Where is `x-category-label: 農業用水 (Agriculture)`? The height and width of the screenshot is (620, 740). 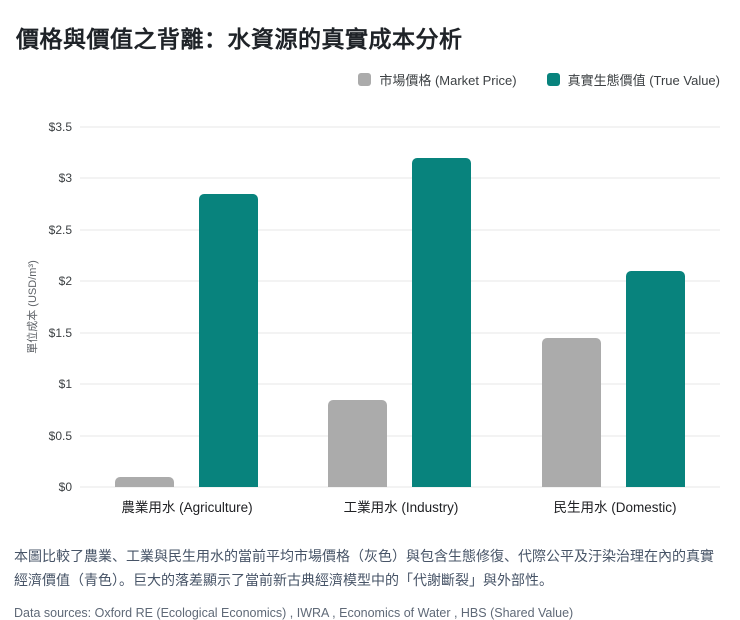 x-category-label: 農業用水 (Agriculture) is located at coordinates (187, 507).